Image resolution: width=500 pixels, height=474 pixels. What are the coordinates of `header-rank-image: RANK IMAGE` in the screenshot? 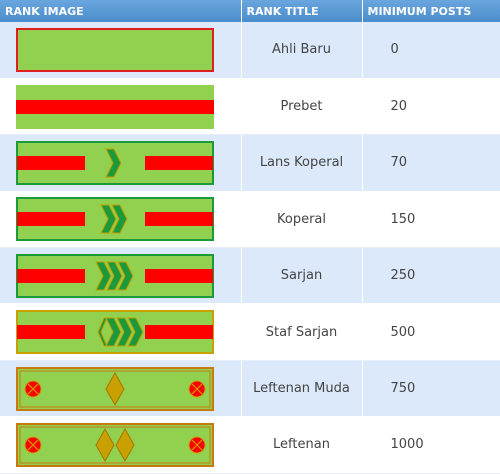 It's located at (121, 11).